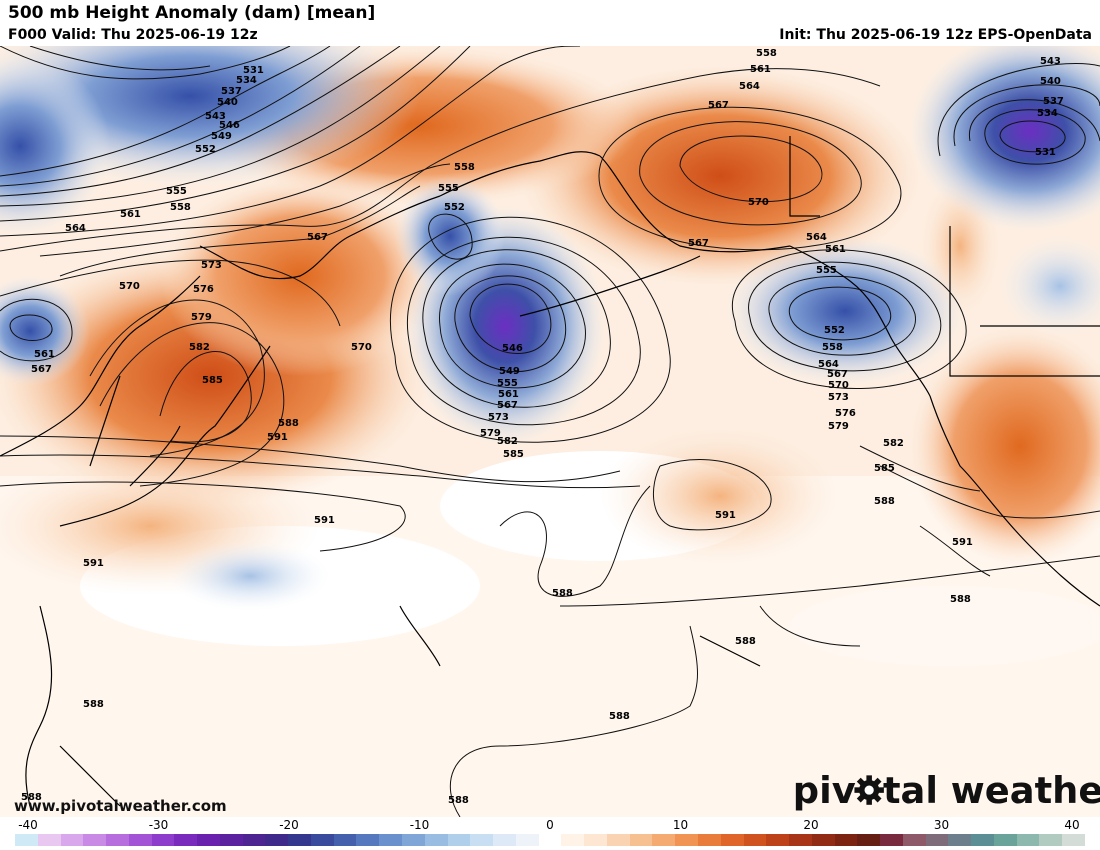 This screenshot has height=850, width=1100. What do you see at coordinates (158, 825) in the screenshot?
I see `colorbar-tick-label: -30` at bounding box center [158, 825].